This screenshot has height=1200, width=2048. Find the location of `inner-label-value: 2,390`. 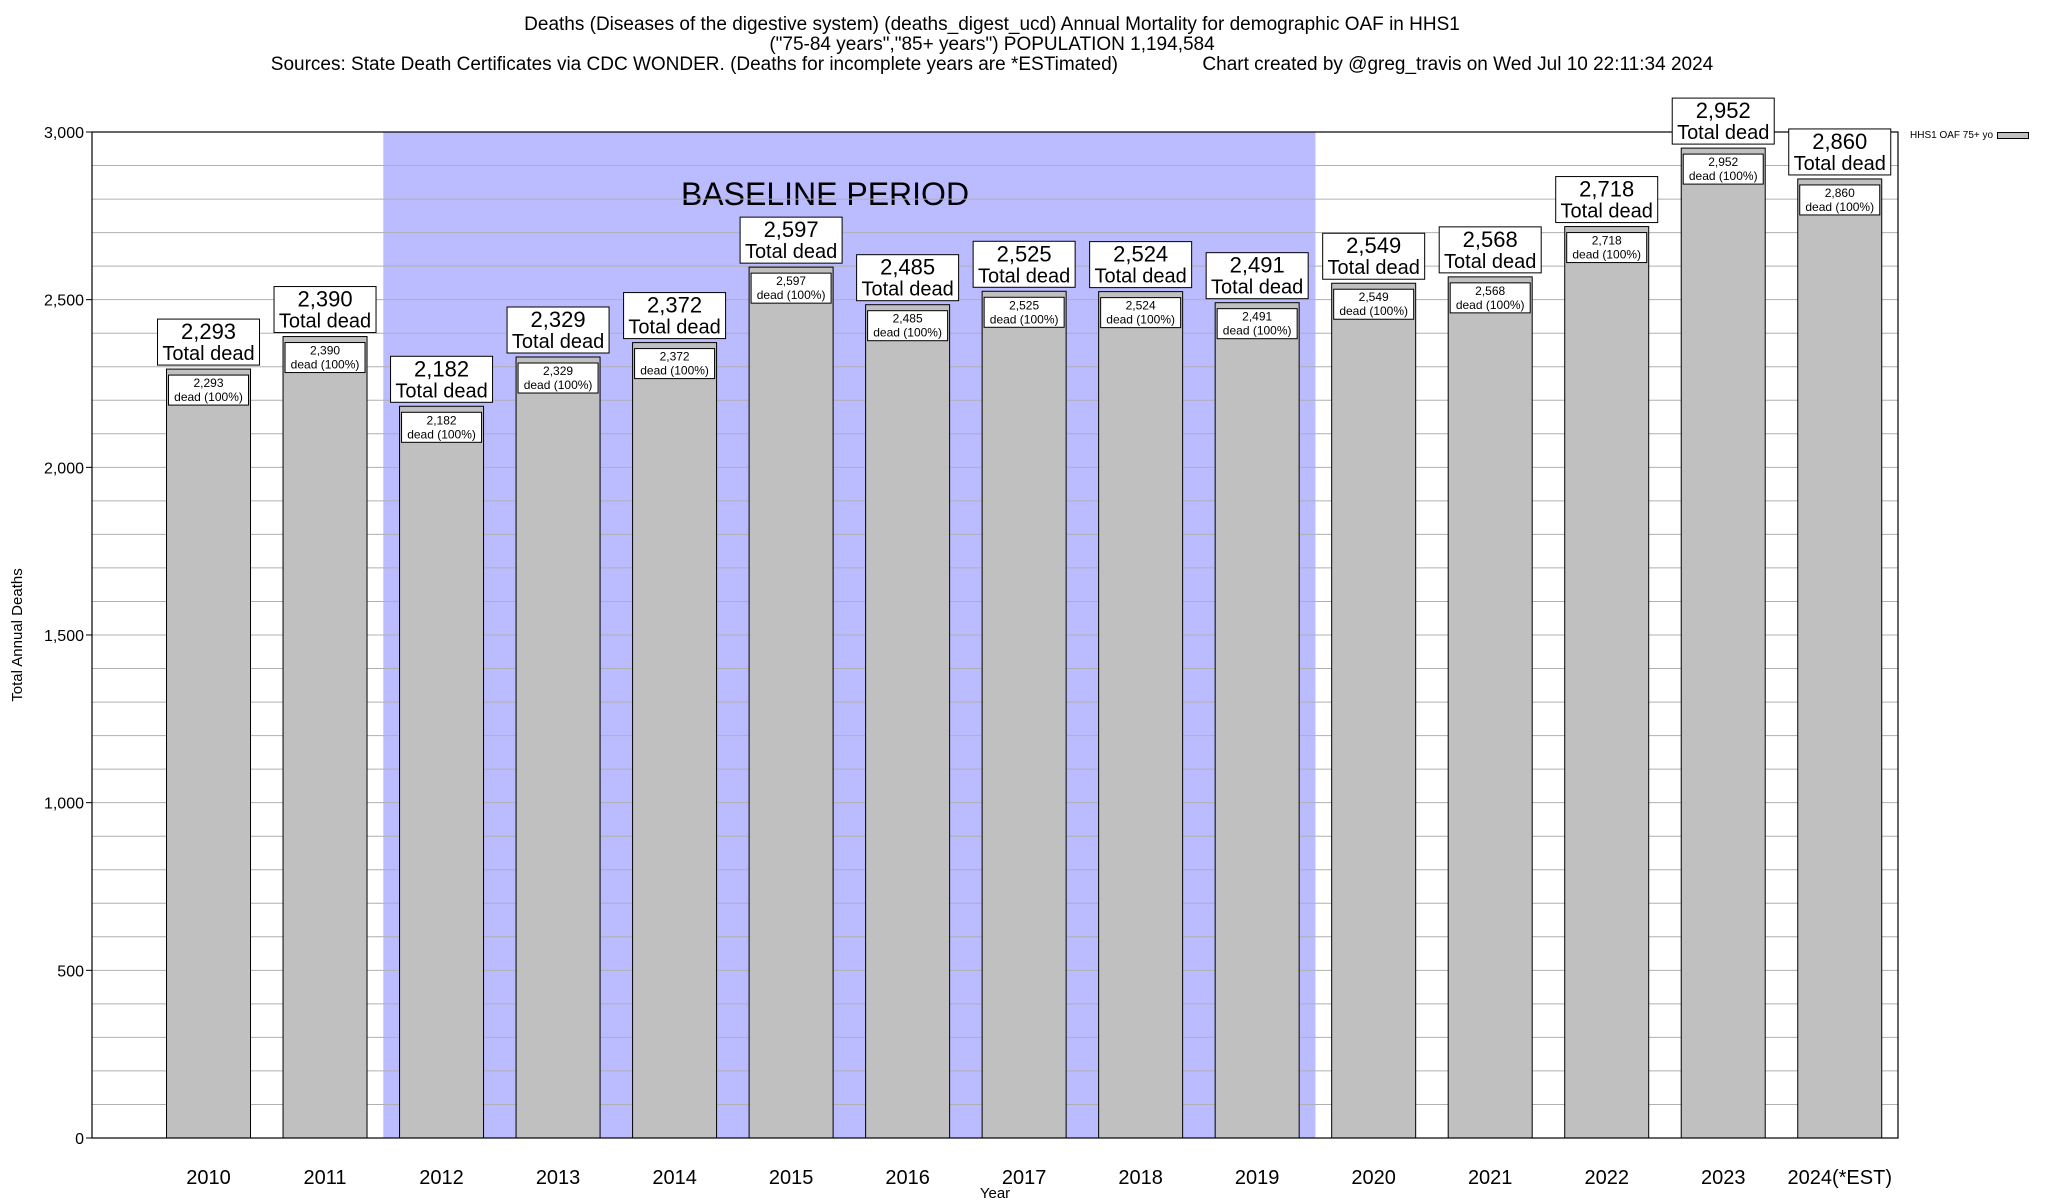

inner-label-value: 2,390 is located at coordinates (325, 351).